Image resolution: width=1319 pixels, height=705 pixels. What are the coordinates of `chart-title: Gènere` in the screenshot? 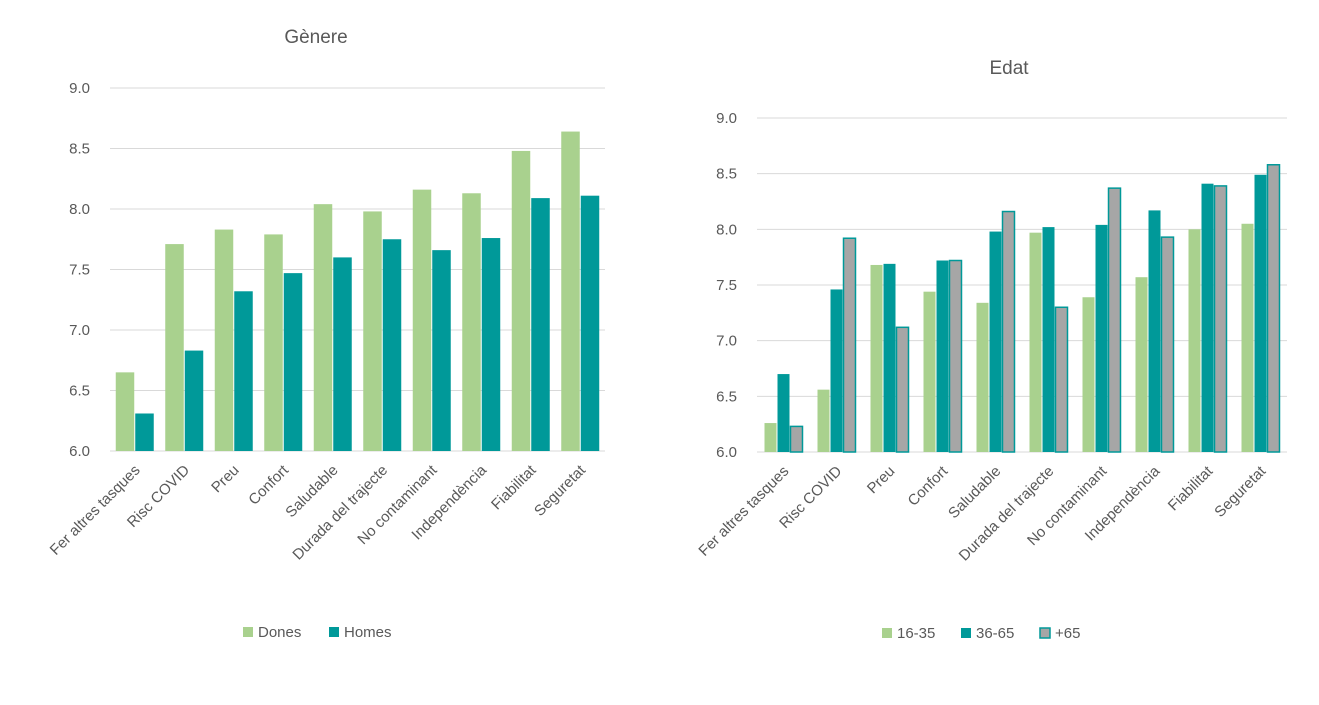 It's located at (315, 37).